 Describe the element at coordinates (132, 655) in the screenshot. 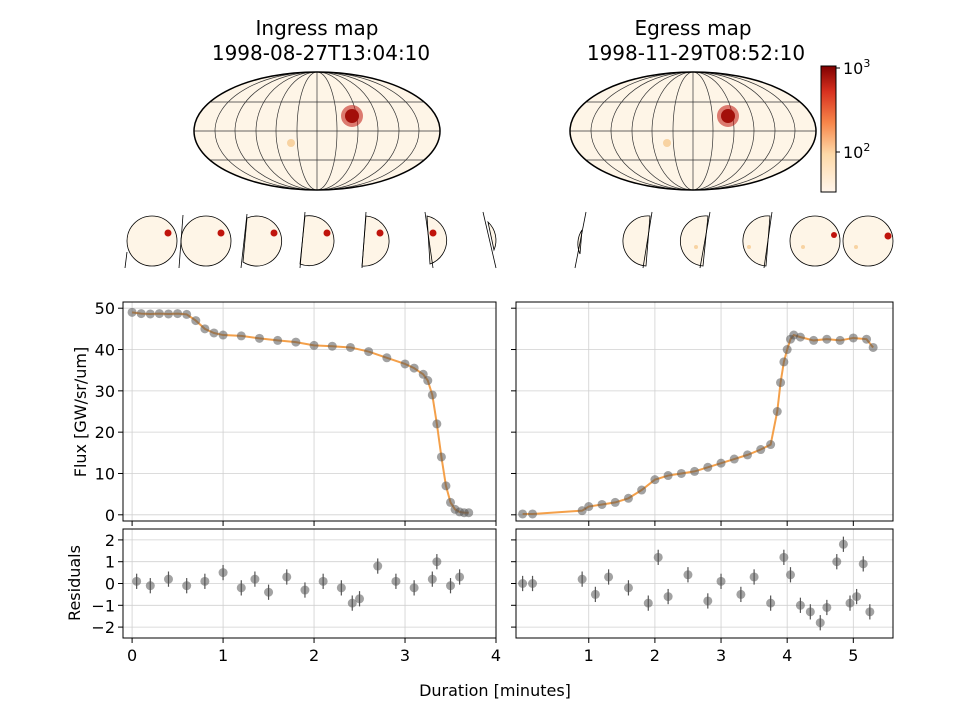

I see `x-tick-label: 0` at that location.